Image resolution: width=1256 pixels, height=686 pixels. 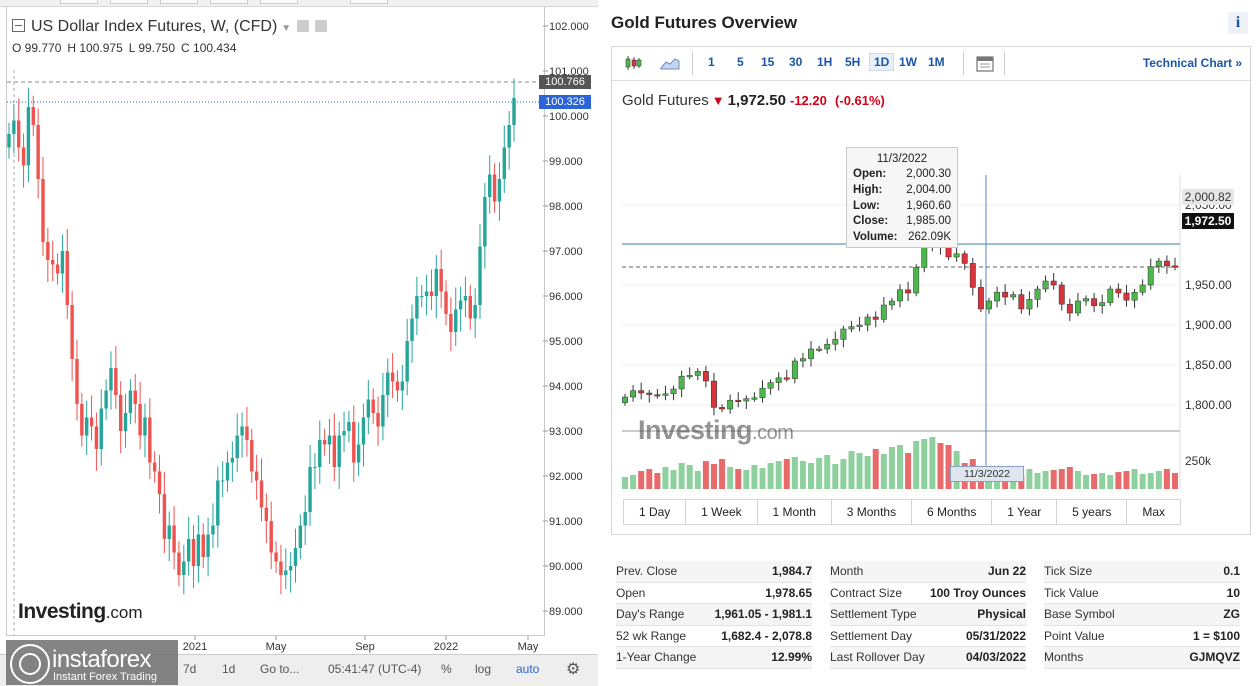 What do you see at coordinates (871, 221) in the screenshot?
I see `tooltip-close-label: Close:` at bounding box center [871, 221].